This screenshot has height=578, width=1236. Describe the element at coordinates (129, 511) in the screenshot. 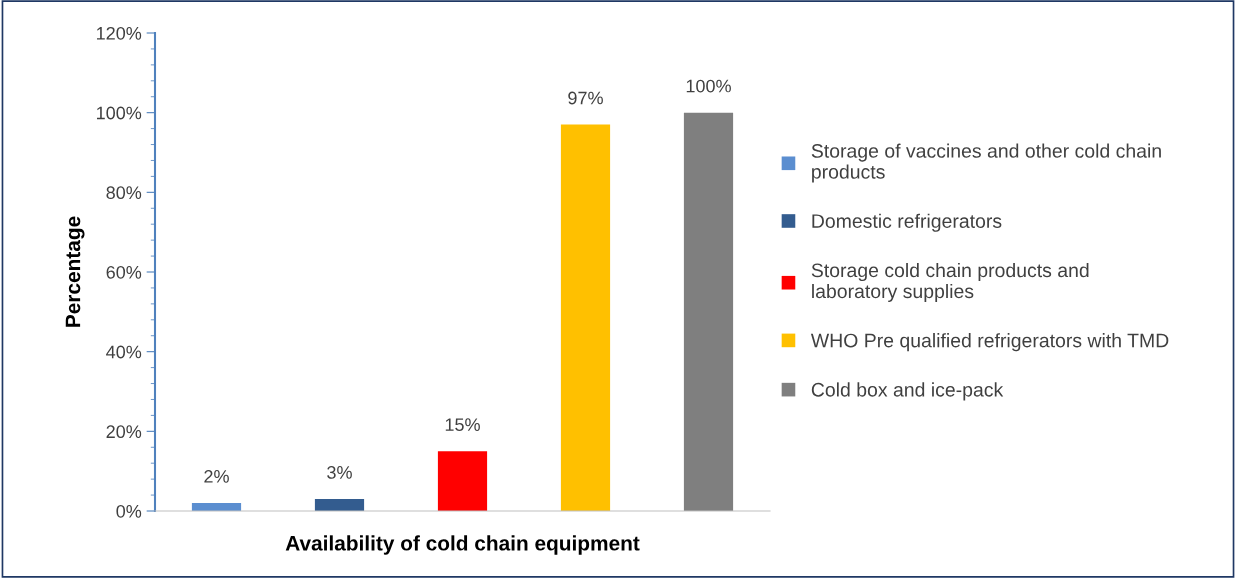

I see `y-tick-label: 0%` at that location.